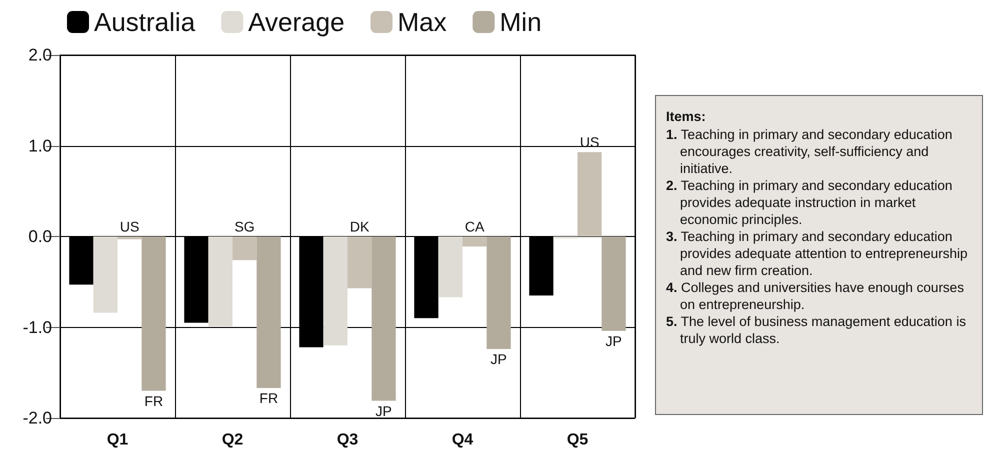 Image resolution: width=985 pixels, height=452 pixels. What do you see at coordinates (577, 440) in the screenshot?
I see `x-tick-label: Q5` at bounding box center [577, 440].